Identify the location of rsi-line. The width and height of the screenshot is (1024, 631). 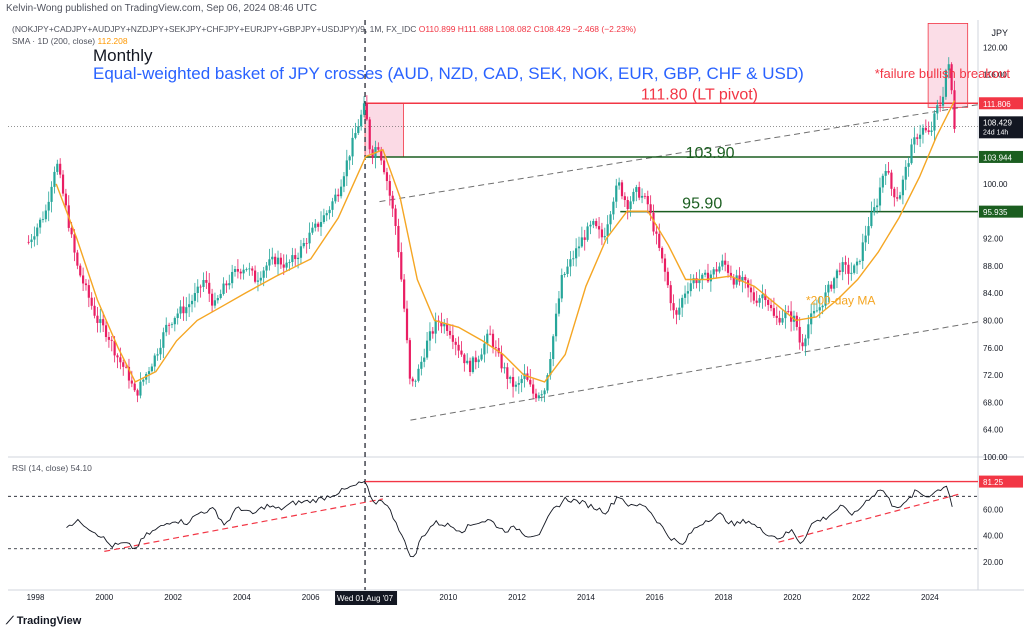
(509, 519).